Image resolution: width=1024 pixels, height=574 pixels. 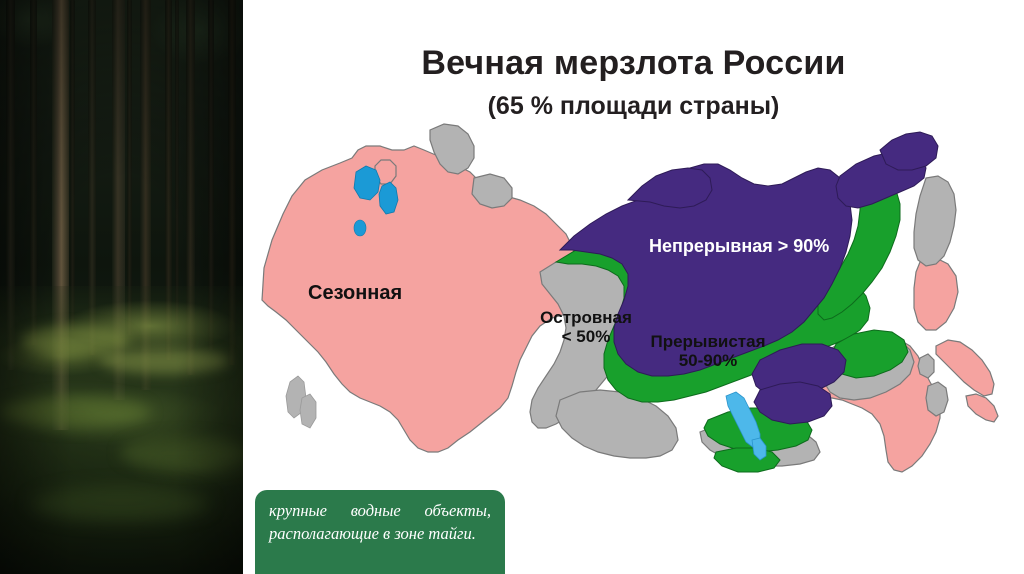 I want to click on page-title: Вечная мерзлота России, so click(x=633, y=63).